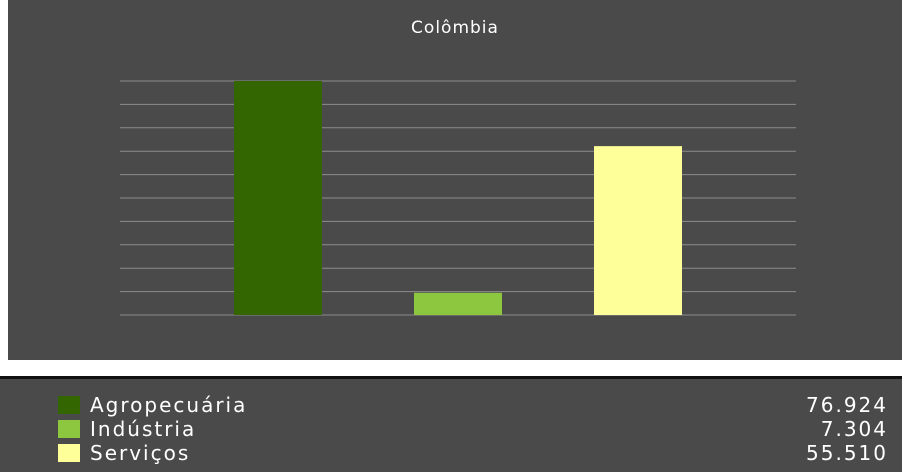  Describe the element at coordinates (143, 429) in the screenshot. I see `legend-label-industria: Indústria` at that location.